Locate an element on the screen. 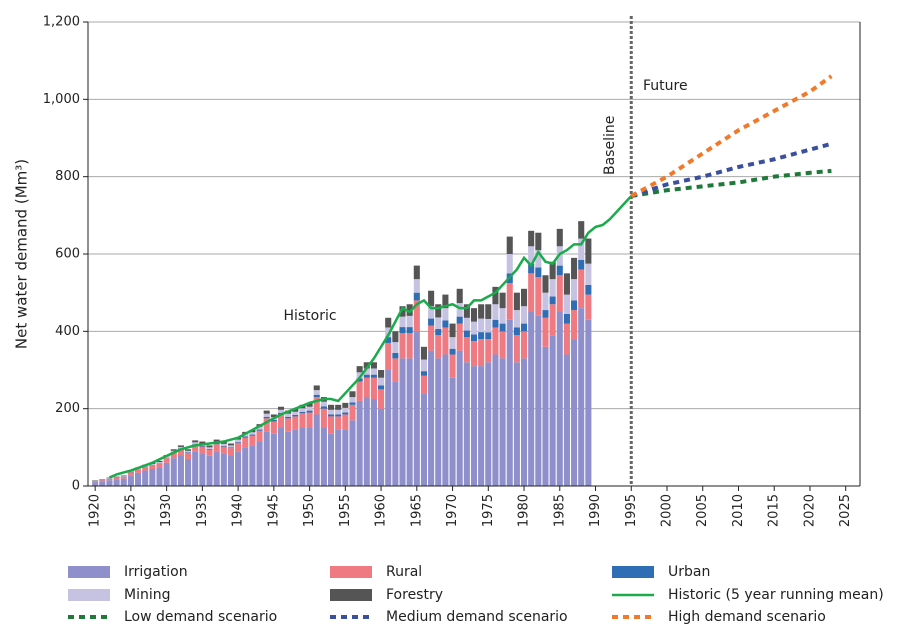 The width and height of the screenshot is (915, 626). x-tick-label: 1995 is located at coordinates (631, 510).